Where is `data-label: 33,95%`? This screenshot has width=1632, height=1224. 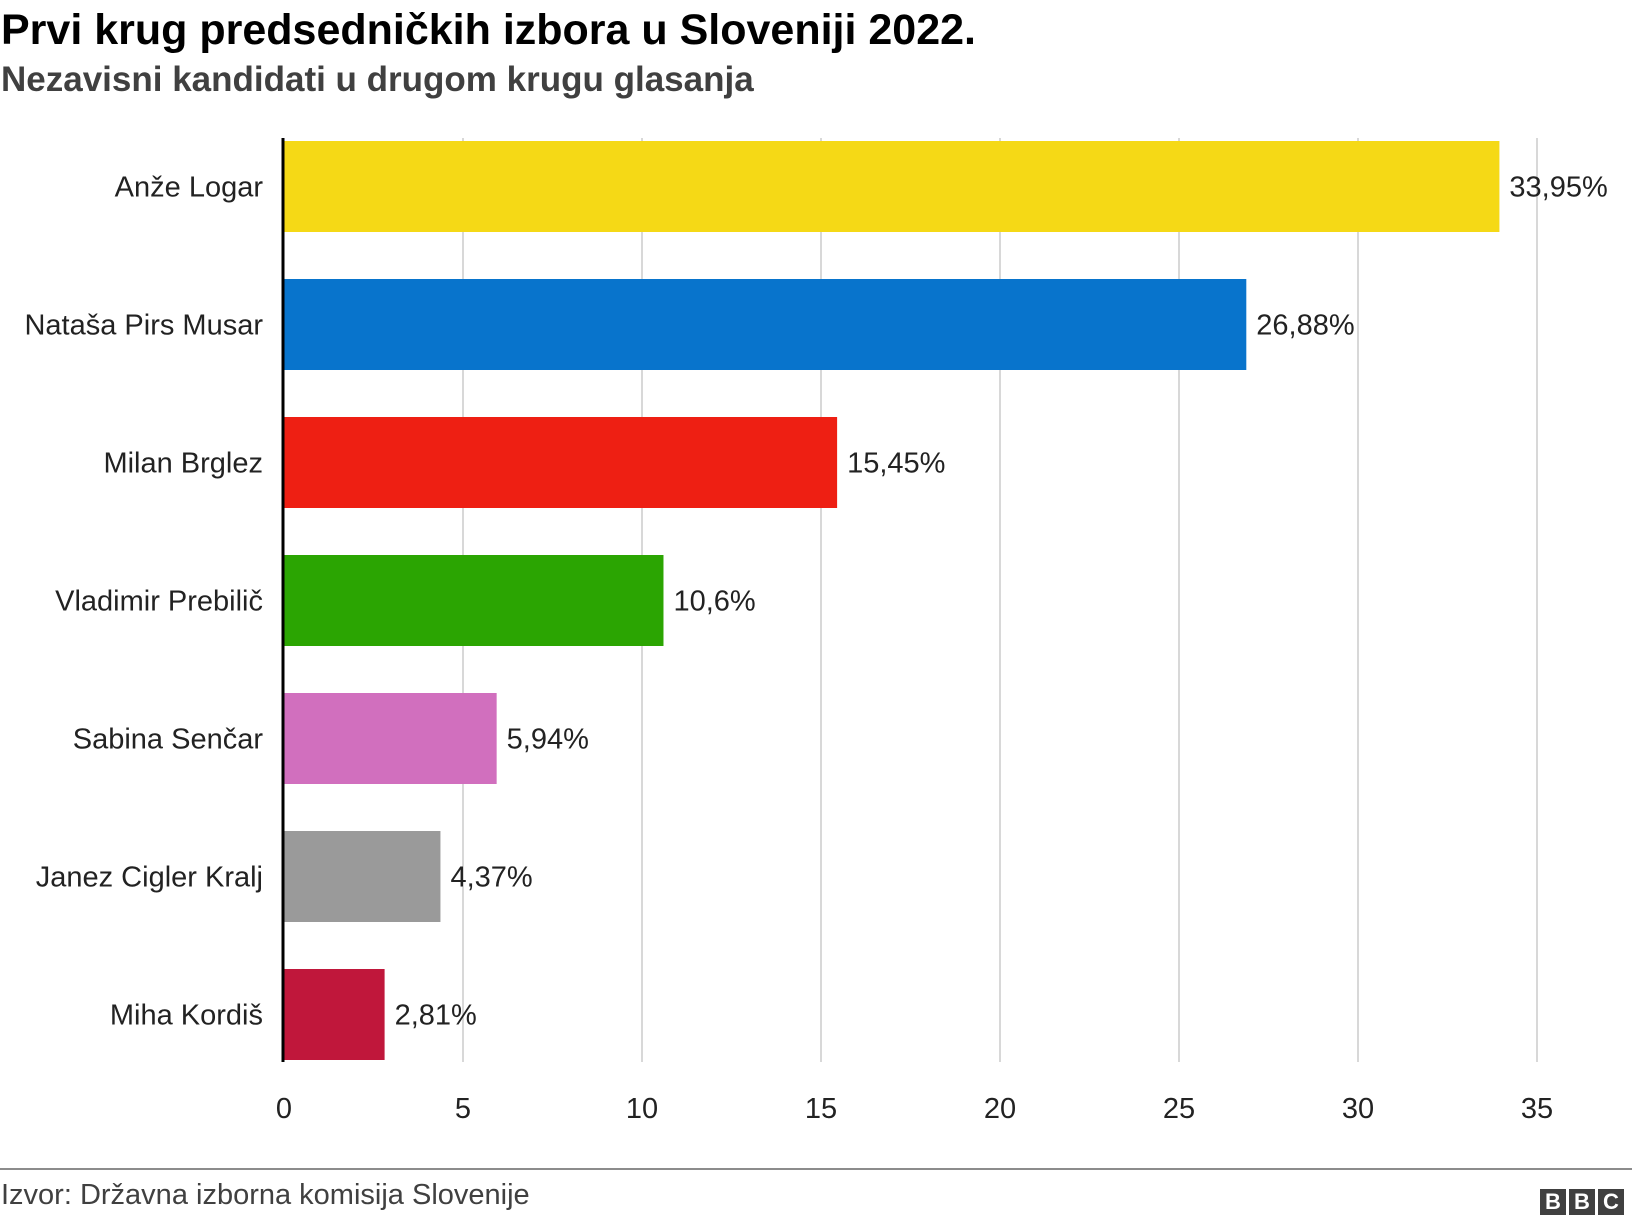
data-label: 33,95% is located at coordinates (1558, 188).